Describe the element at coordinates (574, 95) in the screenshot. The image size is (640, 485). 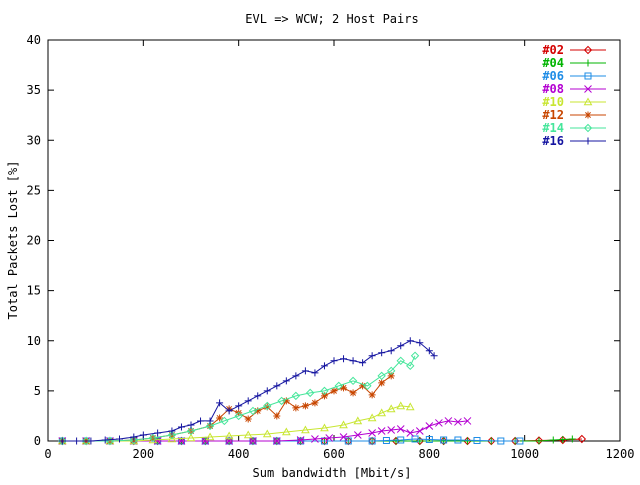
I see `legend: #02#04#06#08#10#12#14#16` at that location.